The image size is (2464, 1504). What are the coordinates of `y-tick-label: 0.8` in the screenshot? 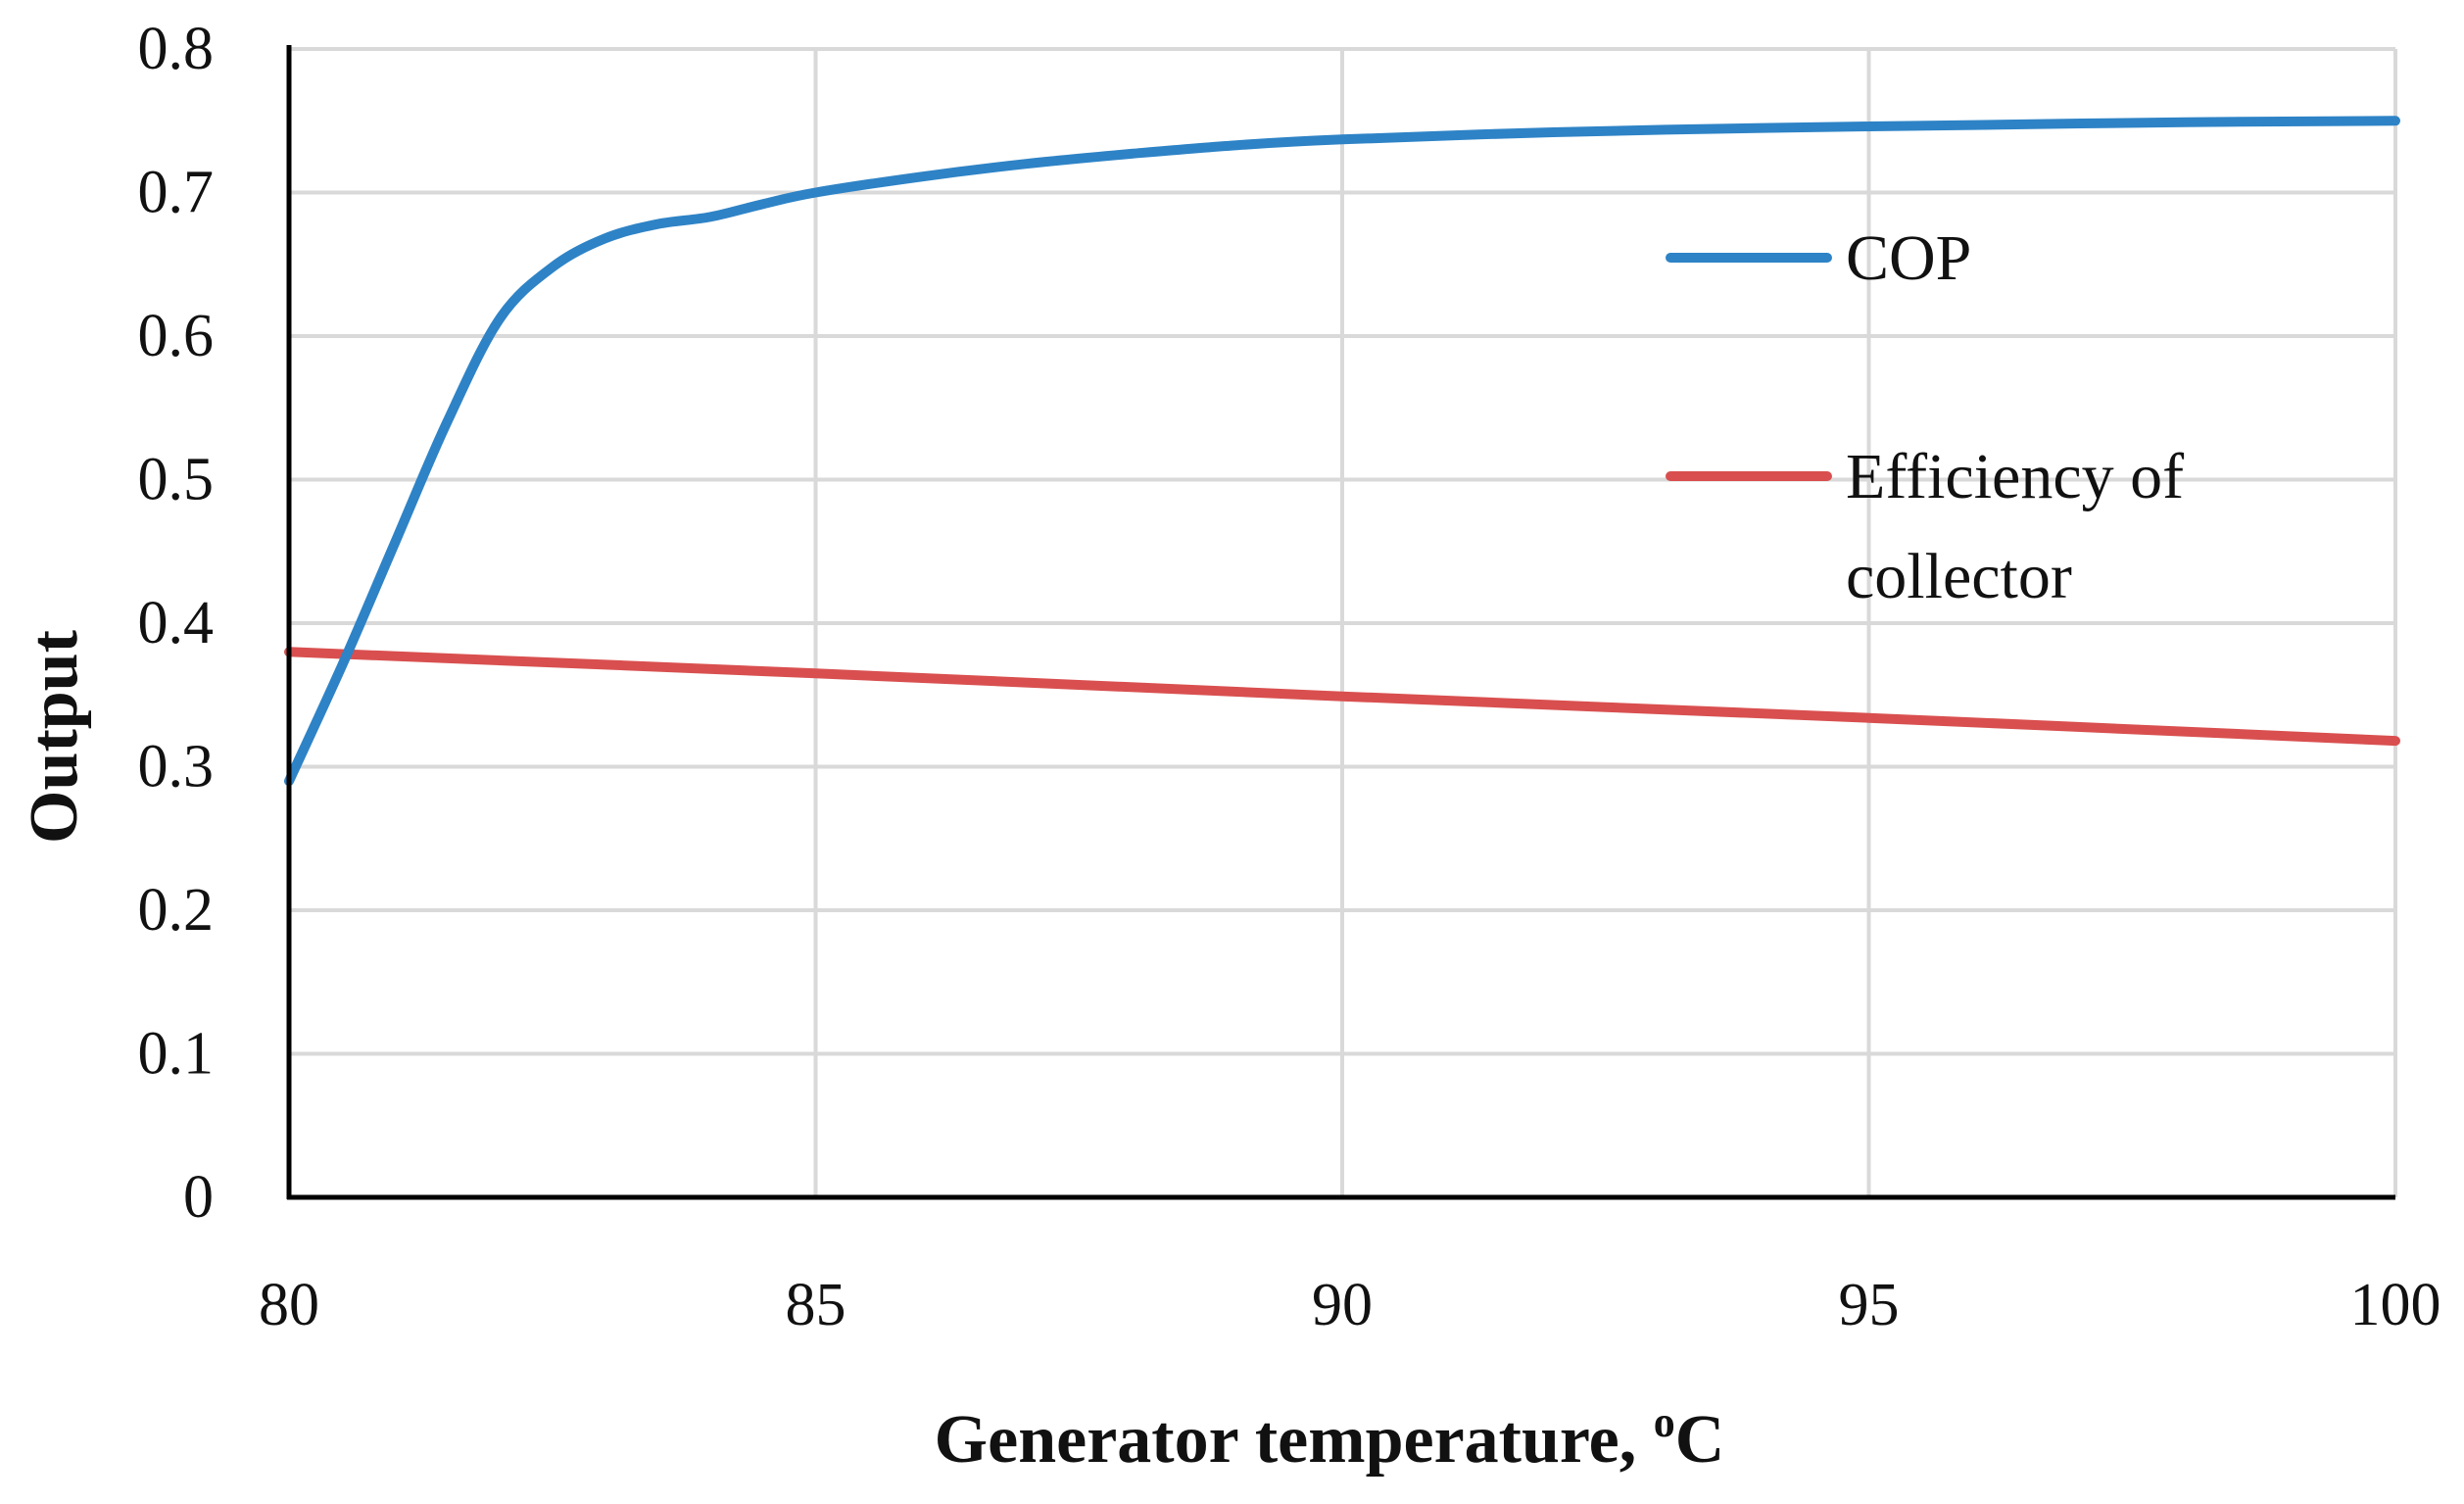 It's located at (176, 49).